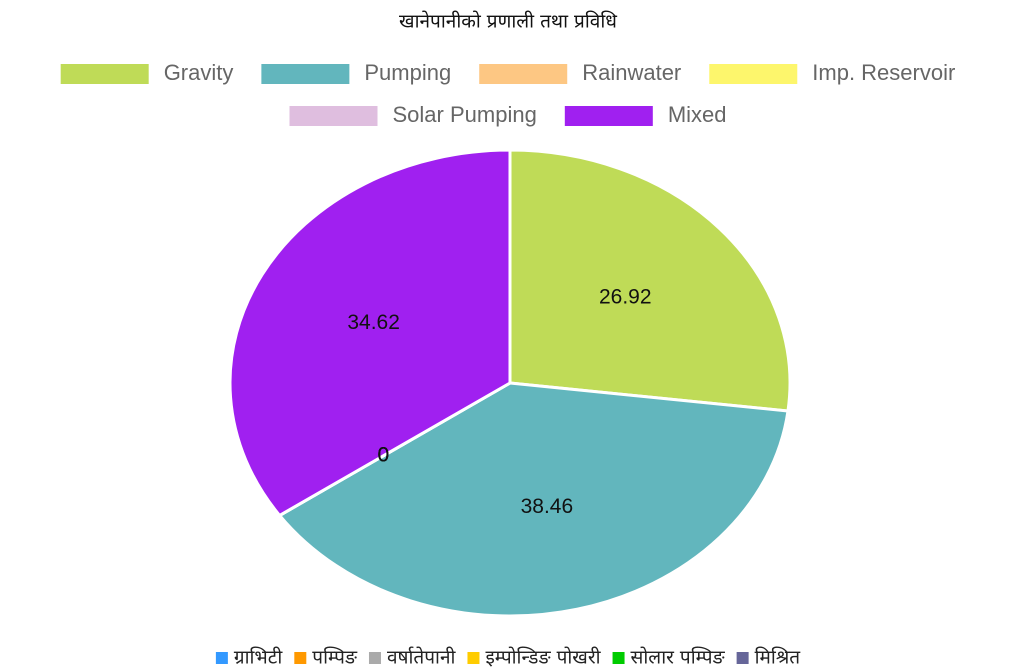 This screenshot has height=670, width=1016. I want to click on data-label: 0, so click(383, 454).